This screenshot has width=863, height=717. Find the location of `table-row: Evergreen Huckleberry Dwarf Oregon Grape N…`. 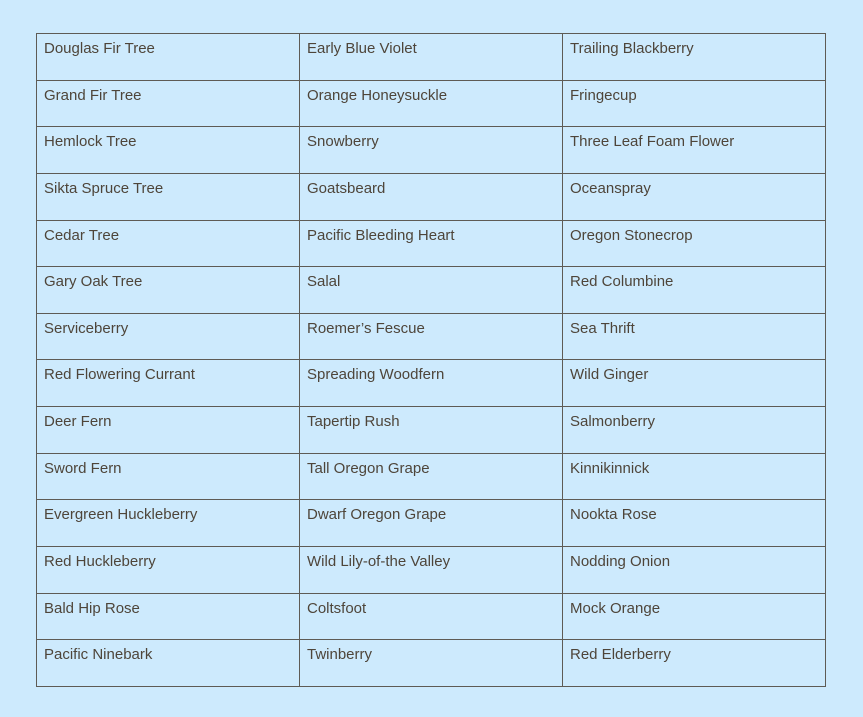

table-row: Evergreen Huckleberry Dwarf Oregon Grape N… is located at coordinates (431, 523).